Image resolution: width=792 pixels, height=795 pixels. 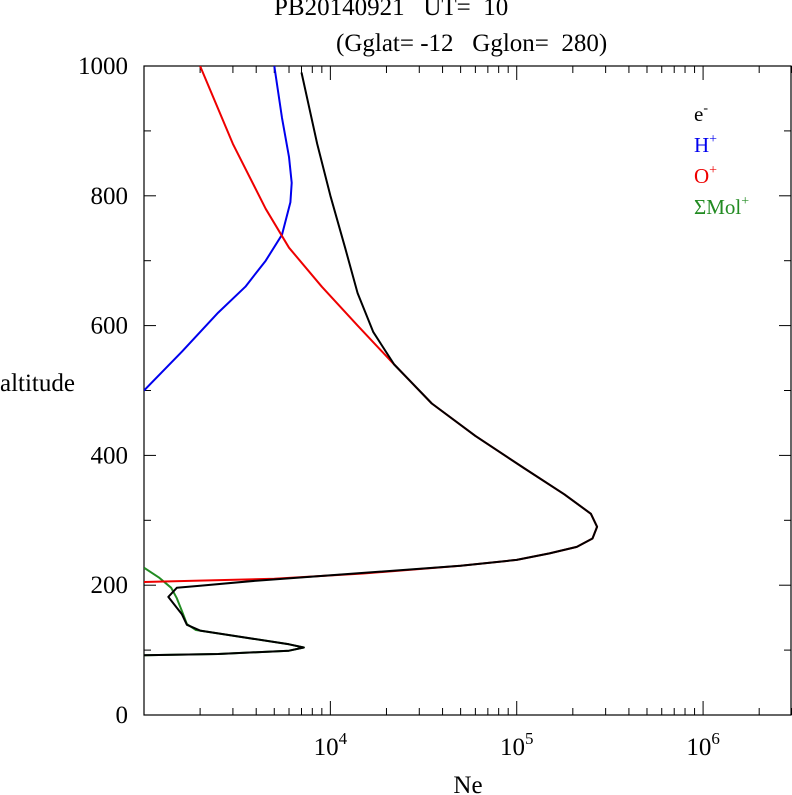 What do you see at coordinates (705, 144) in the screenshot?
I see `legend-entry: H+` at bounding box center [705, 144].